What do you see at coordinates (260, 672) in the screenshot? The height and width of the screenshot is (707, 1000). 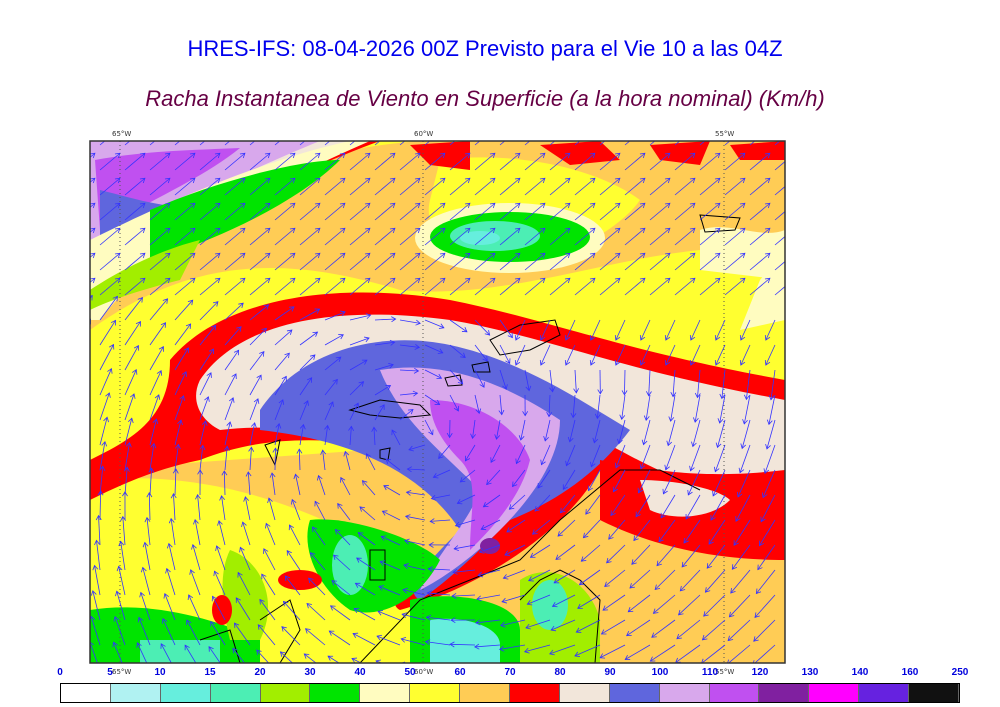 I see `colorbar-tick-label: 20` at bounding box center [260, 672].